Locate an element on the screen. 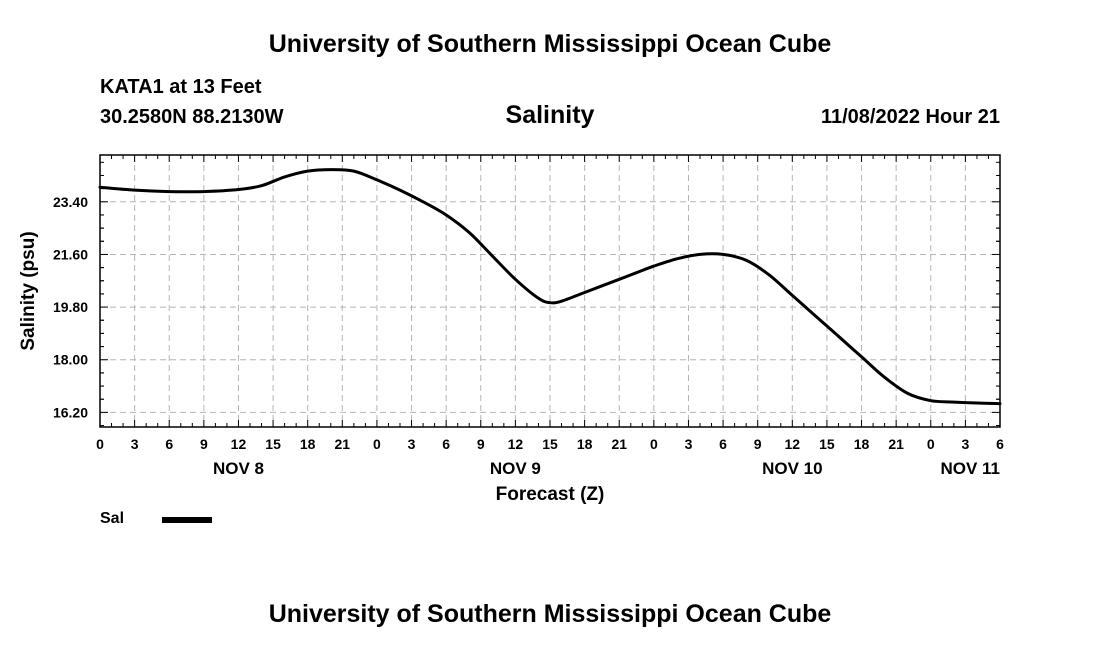 This screenshot has width=1100, height=650. x-axis-label: Forecast (Z) is located at coordinates (550, 494).